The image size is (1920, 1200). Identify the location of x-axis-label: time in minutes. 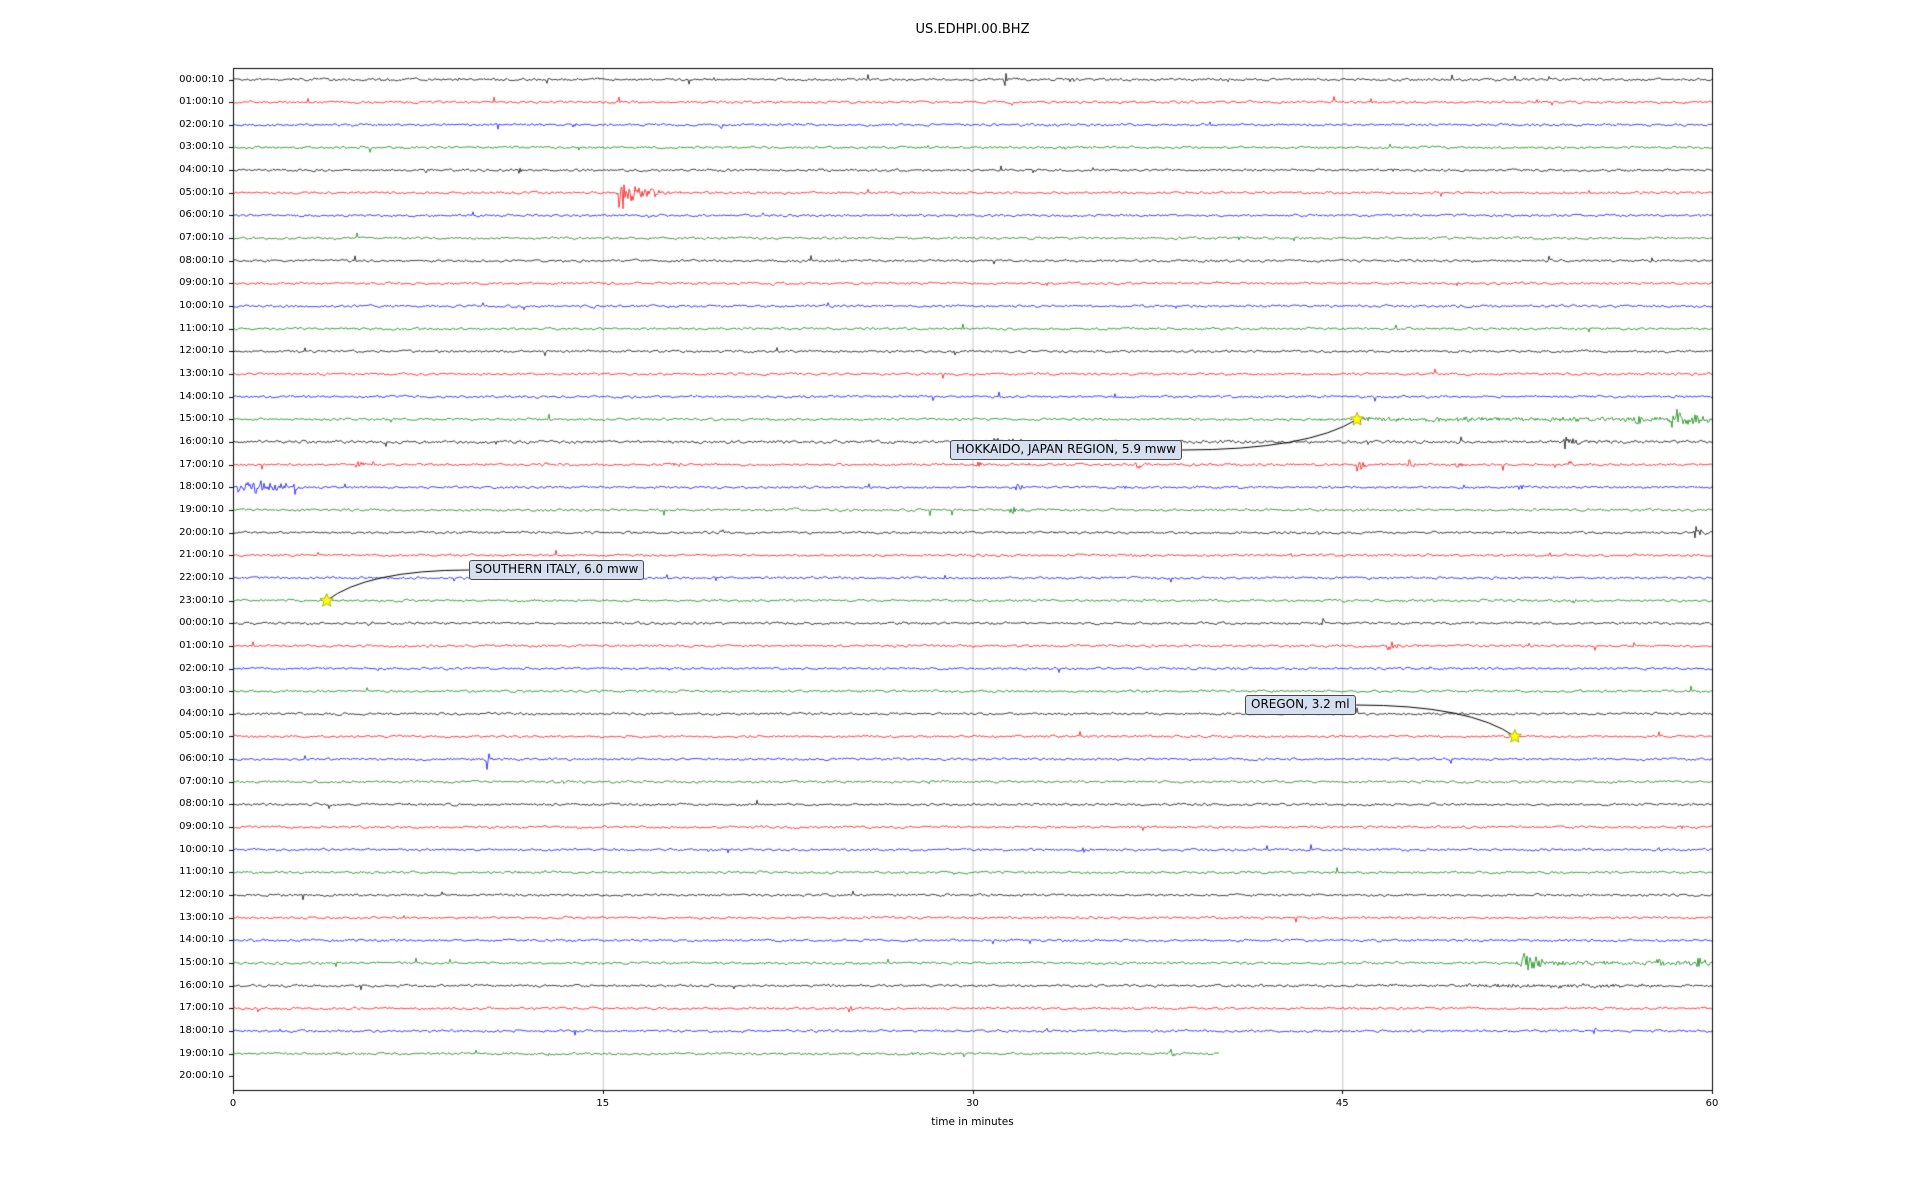
(972, 1122).